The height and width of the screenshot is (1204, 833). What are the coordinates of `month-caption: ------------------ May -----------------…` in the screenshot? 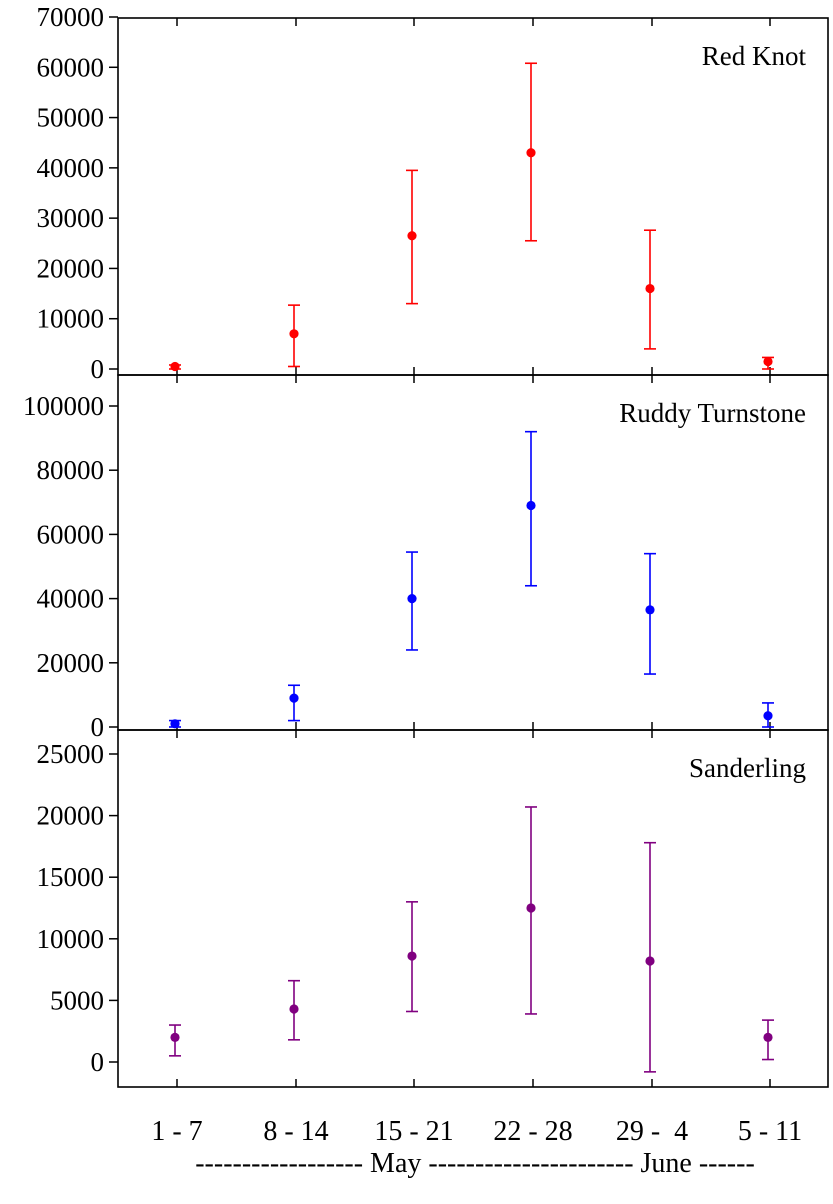 It's located at (475, 1163).